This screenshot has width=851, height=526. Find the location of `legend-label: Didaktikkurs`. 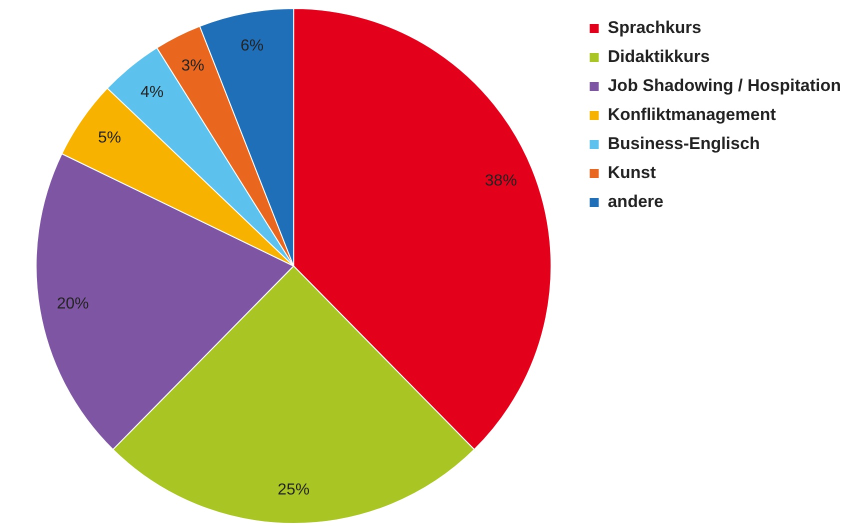

legend-label: Didaktikkurs is located at coordinates (659, 56).